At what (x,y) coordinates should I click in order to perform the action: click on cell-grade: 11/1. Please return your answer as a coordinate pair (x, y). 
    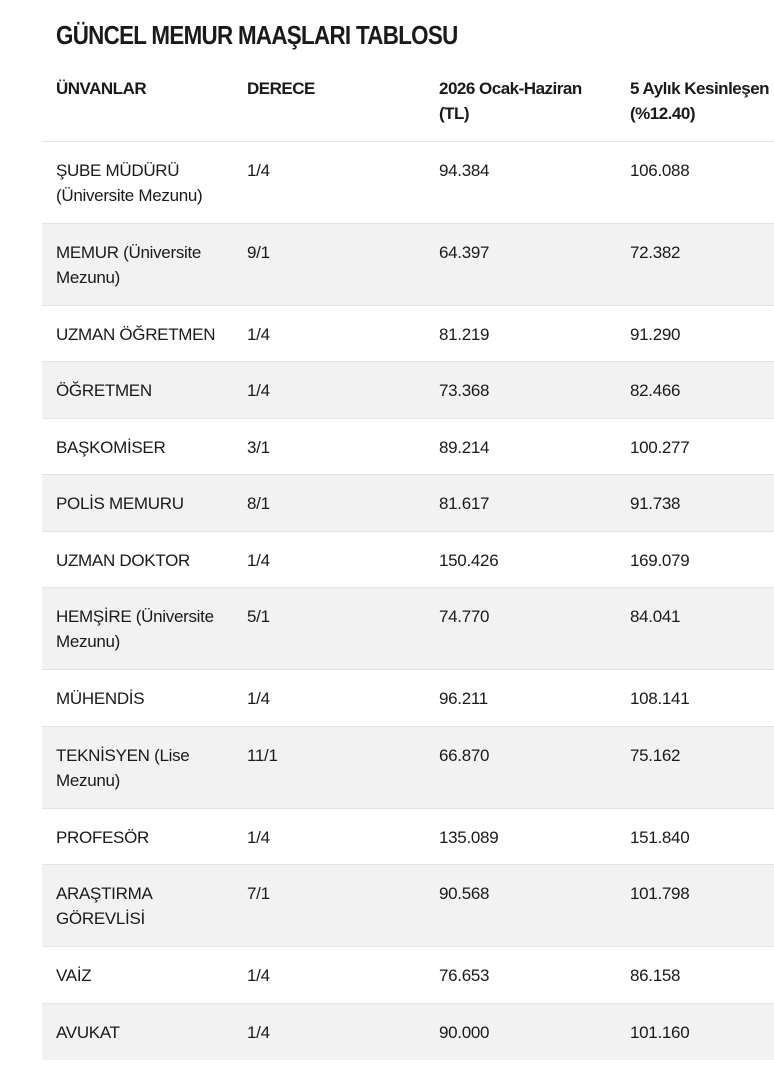
    Looking at the image, I should click on (329, 766).